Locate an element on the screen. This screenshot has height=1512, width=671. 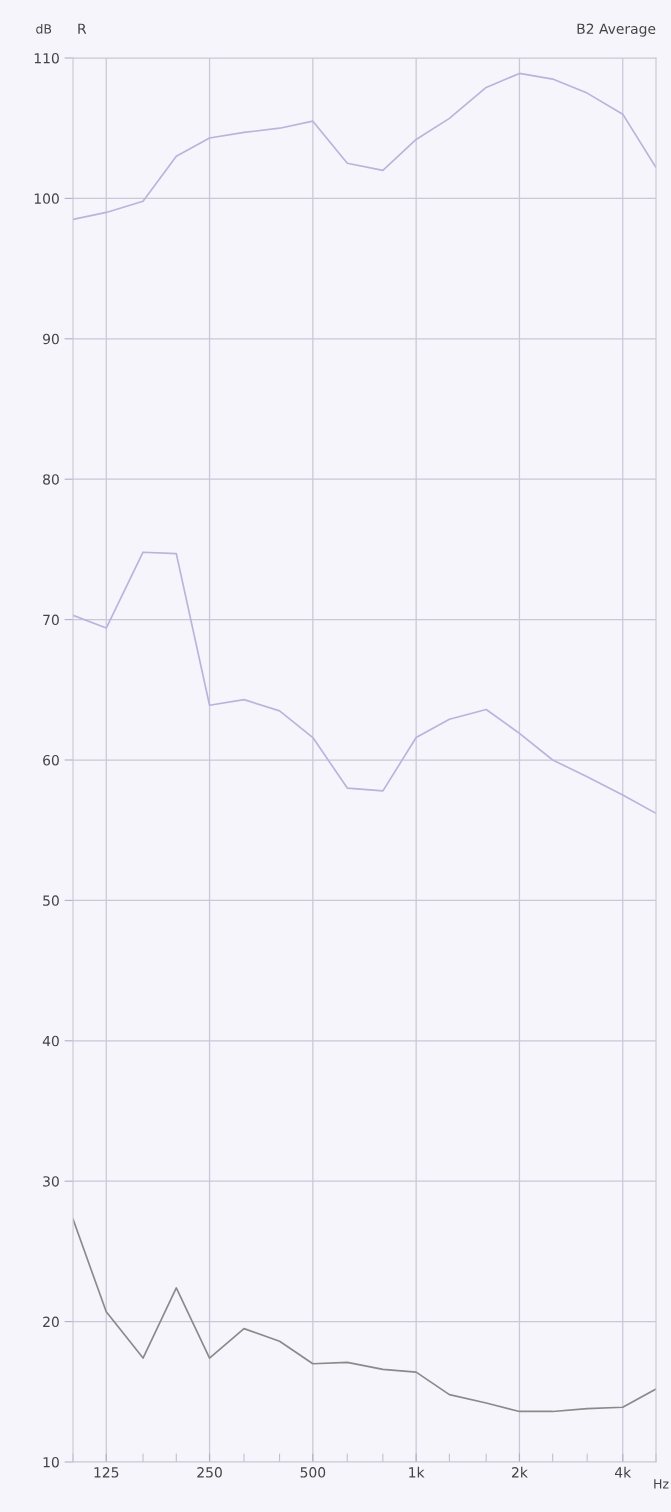
y-tick-label: 110 is located at coordinates (46, 58).